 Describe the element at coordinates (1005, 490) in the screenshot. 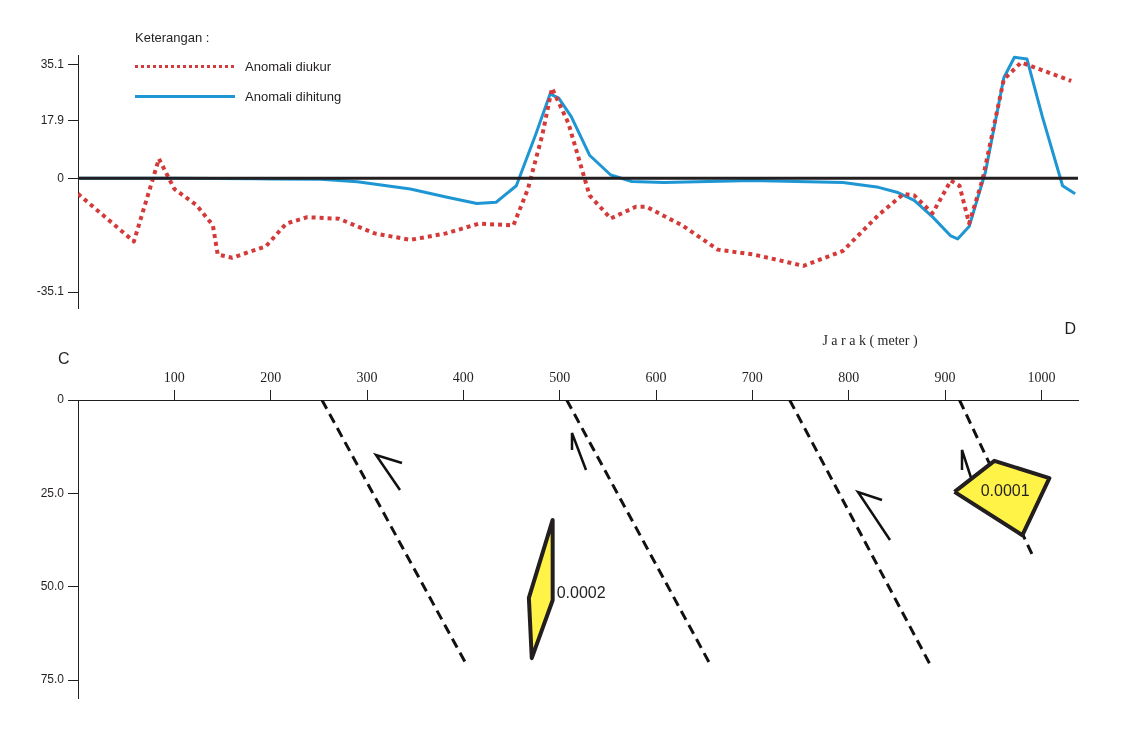

I see `series-label: 0.0001` at that location.